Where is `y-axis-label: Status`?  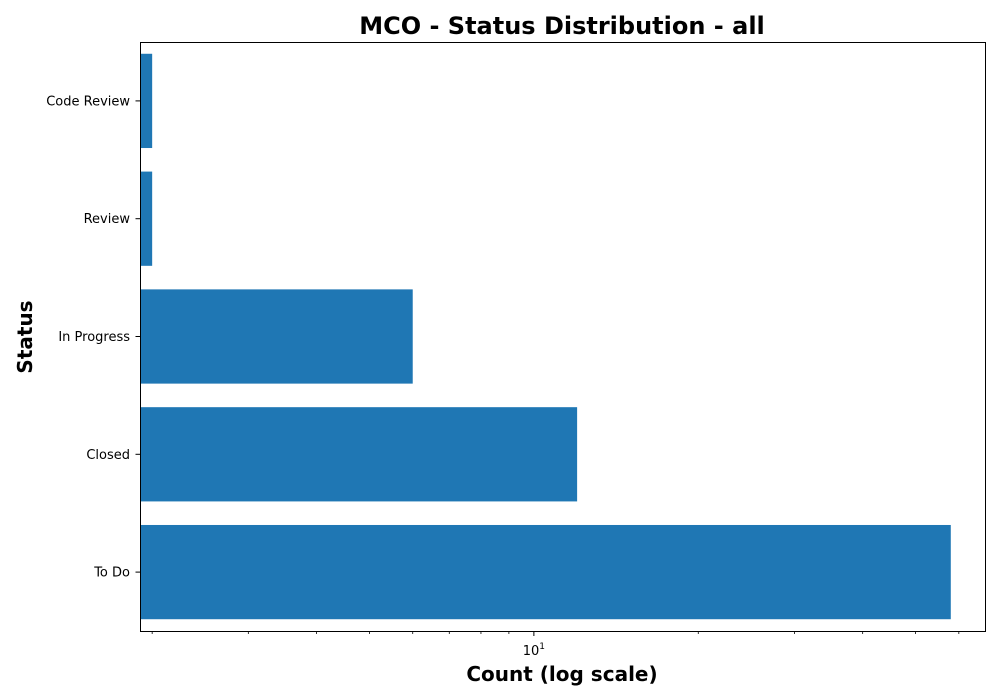
y-axis-label: Status is located at coordinates (25, 336).